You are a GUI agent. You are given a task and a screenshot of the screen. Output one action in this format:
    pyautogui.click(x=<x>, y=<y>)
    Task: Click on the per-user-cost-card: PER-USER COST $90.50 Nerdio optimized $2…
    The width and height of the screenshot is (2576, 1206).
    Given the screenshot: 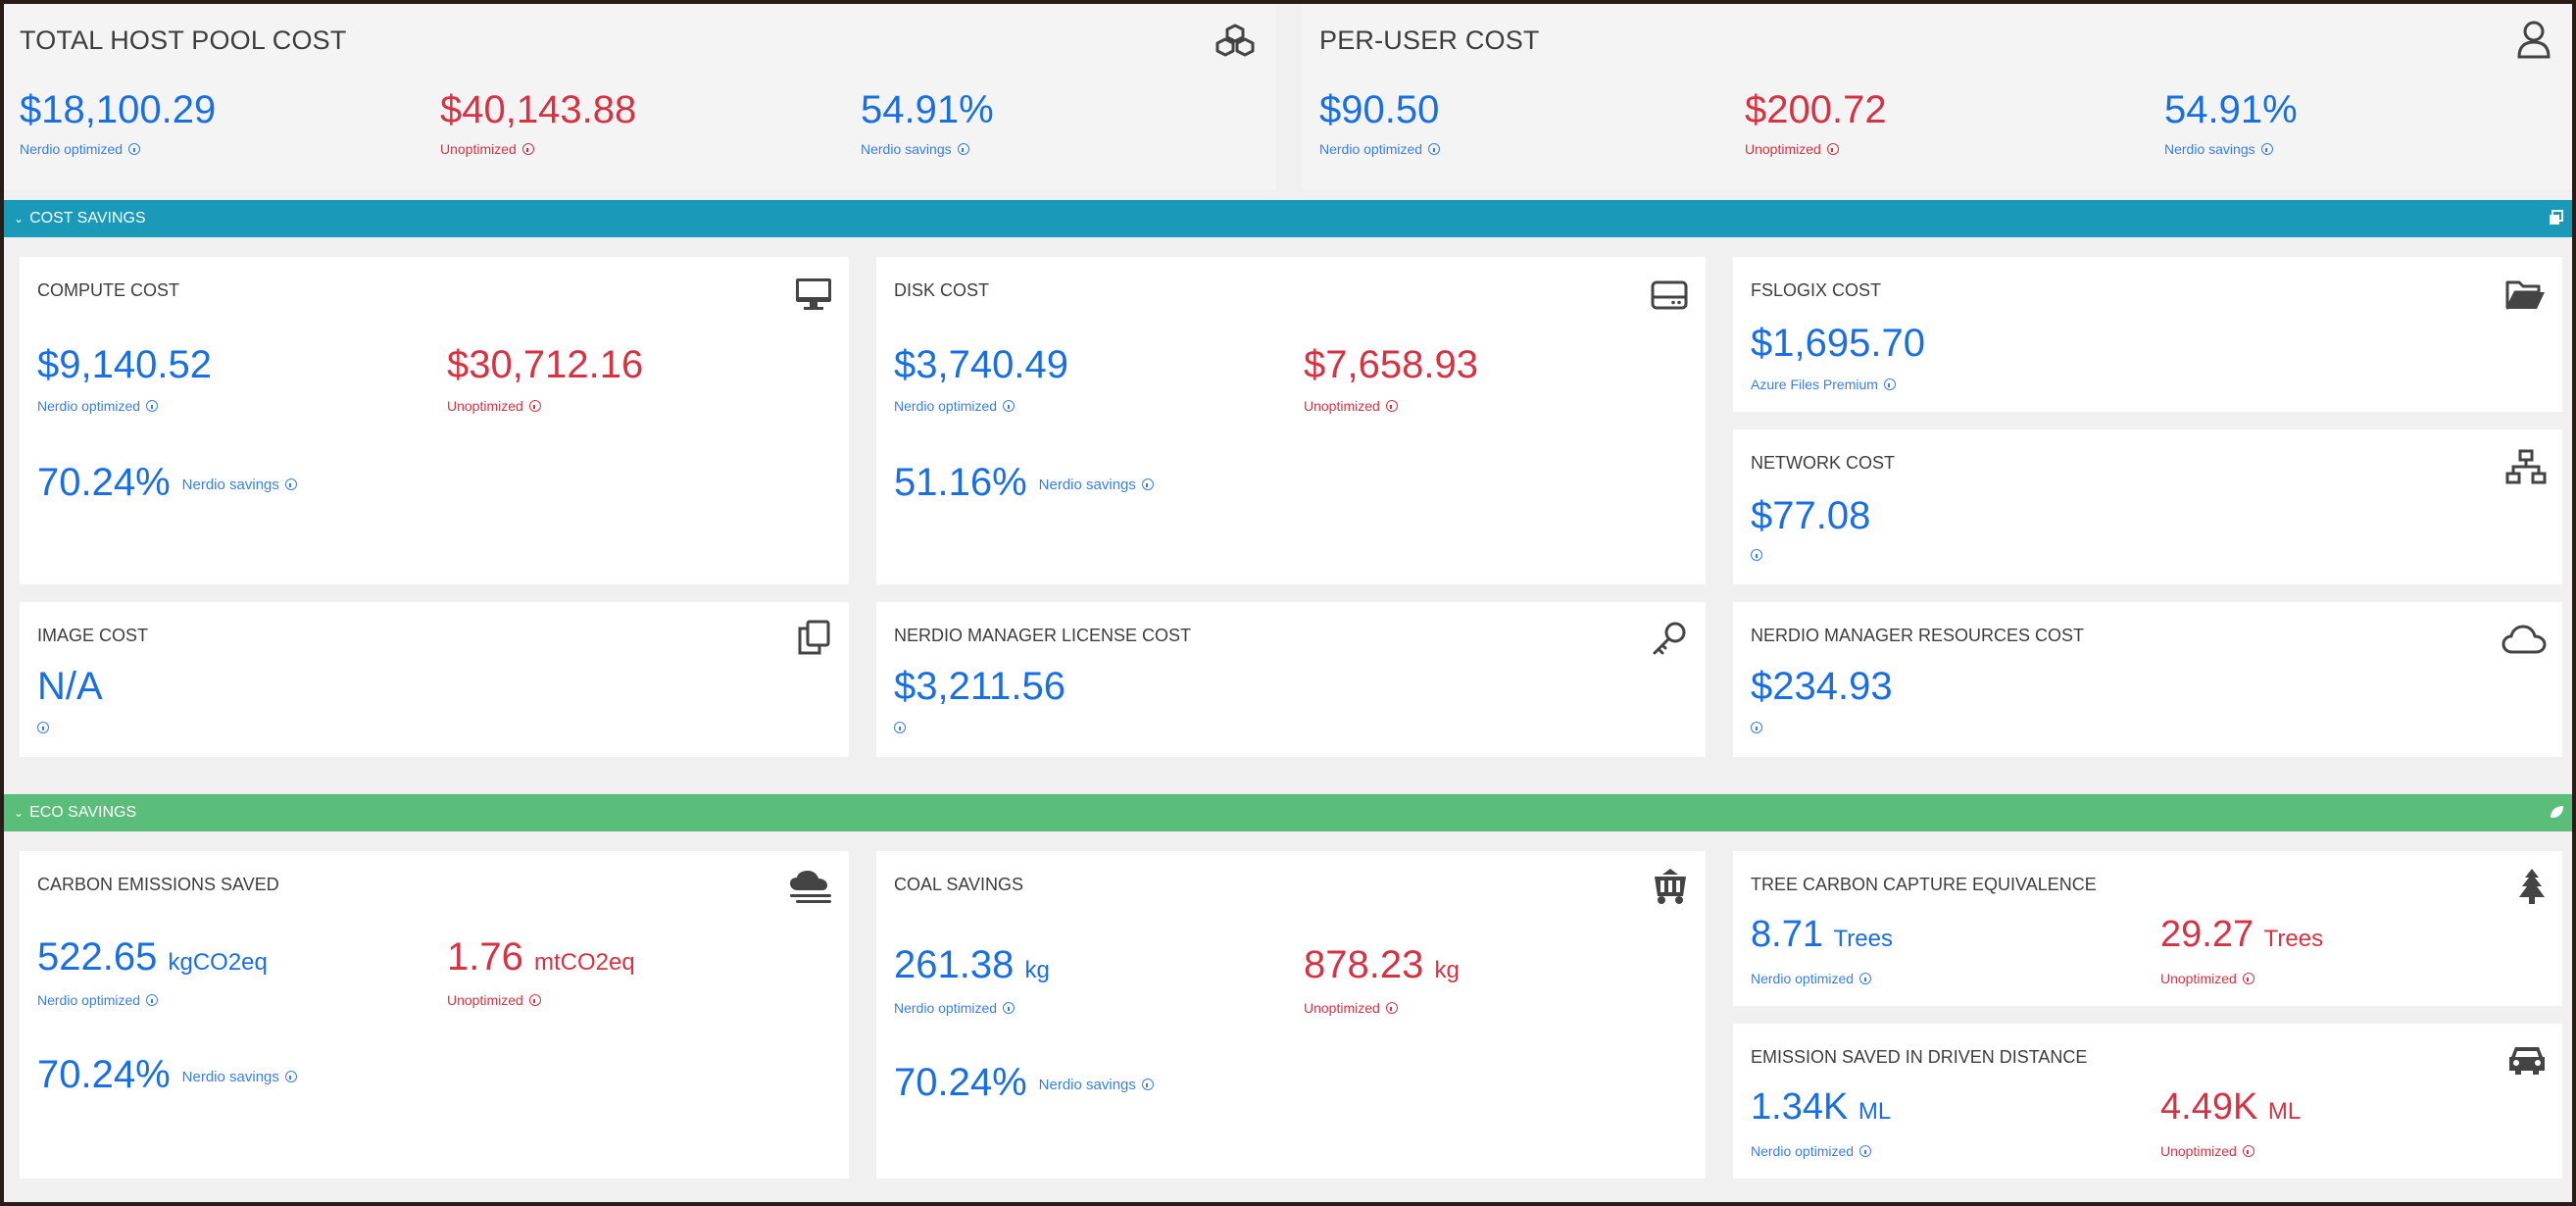 What is the action you would take?
    pyautogui.click(x=1937, y=97)
    